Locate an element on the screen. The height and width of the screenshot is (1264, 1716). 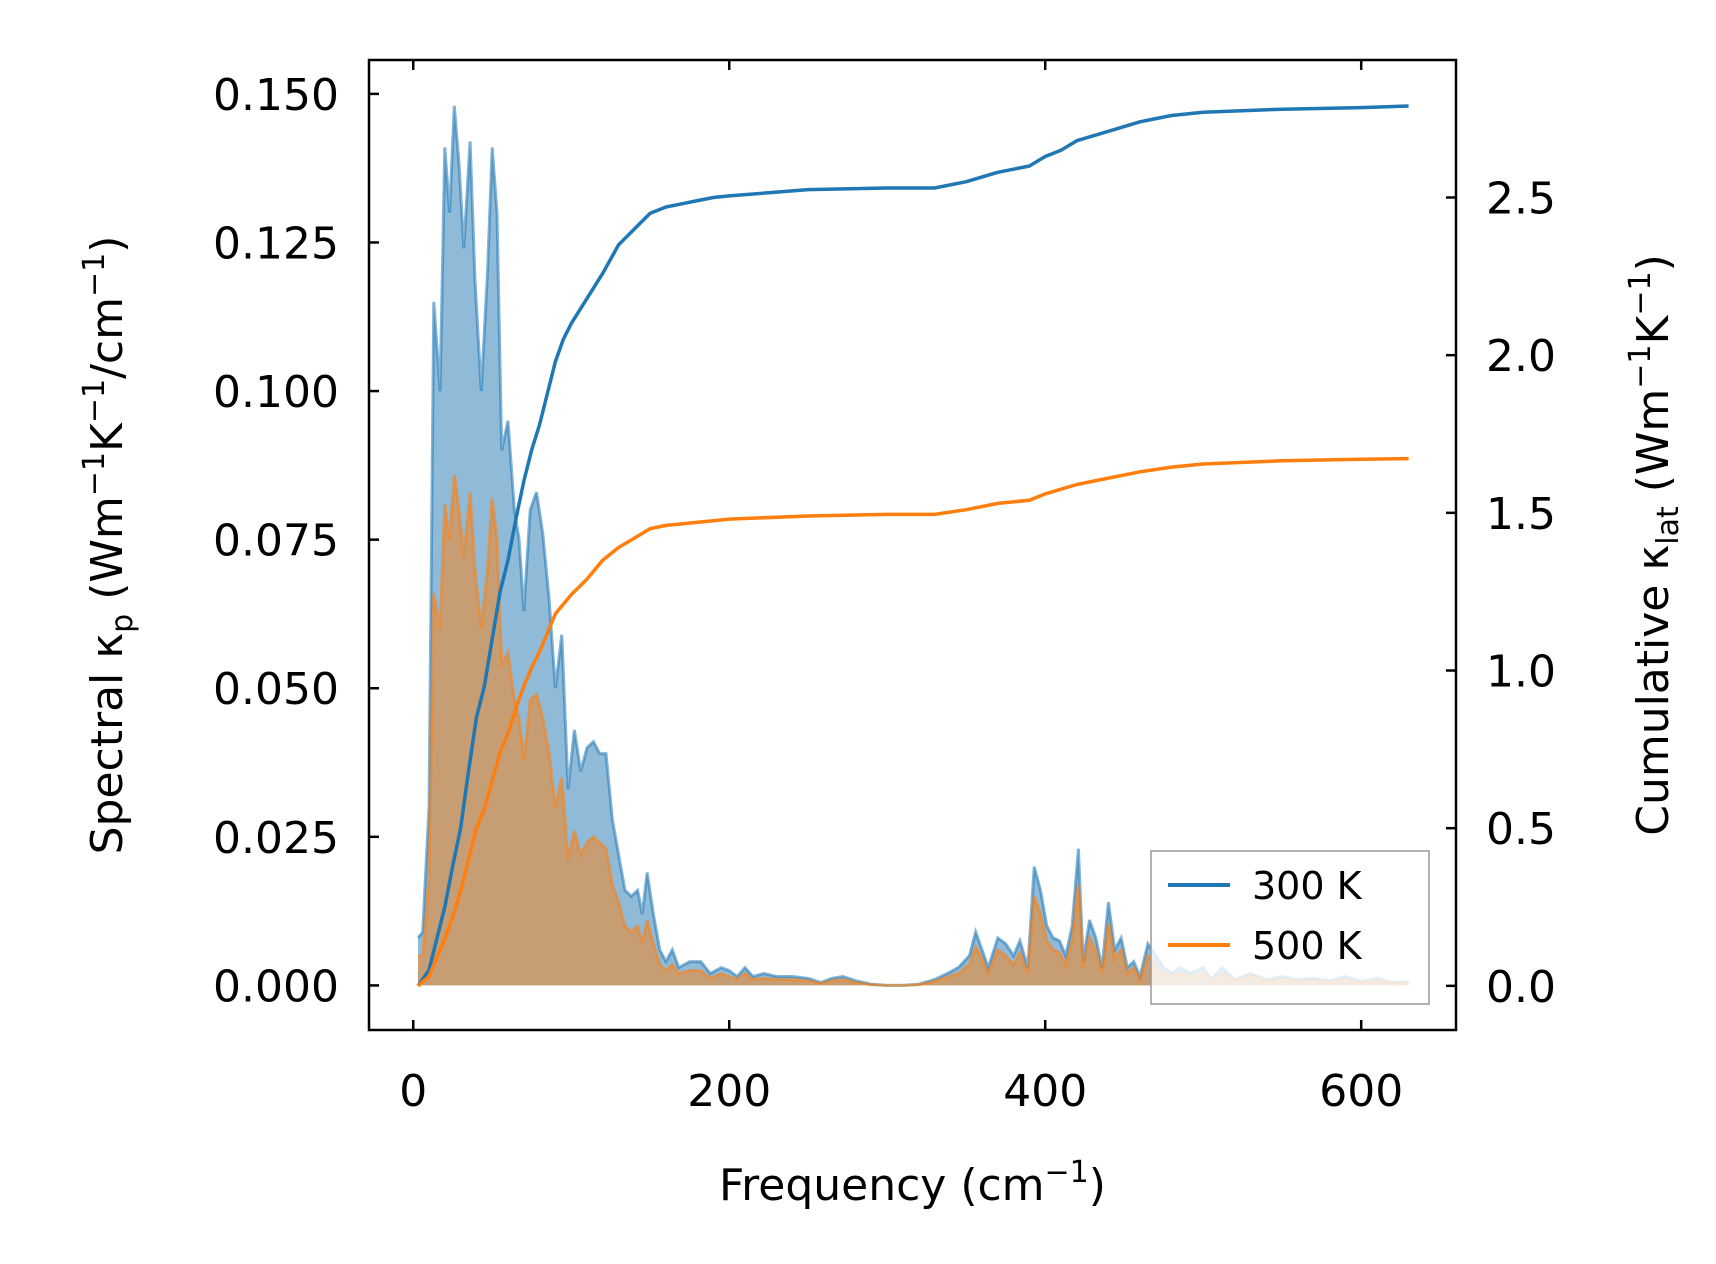
x-tick-label: 200 is located at coordinates (729, 1091).